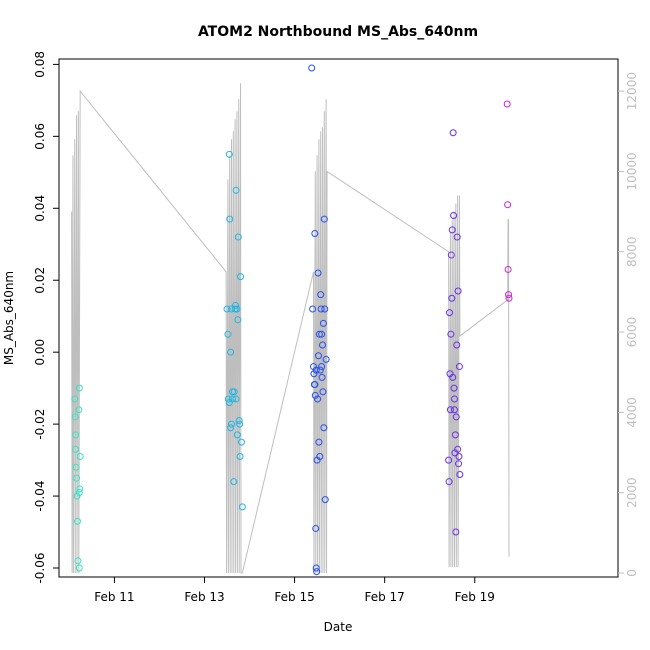 The width and height of the screenshot is (650, 650). What do you see at coordinates (9, 318) in the screenshot?
I see `y-axis-label: MS_Abs_640nm` at bounding box center [9, 318].